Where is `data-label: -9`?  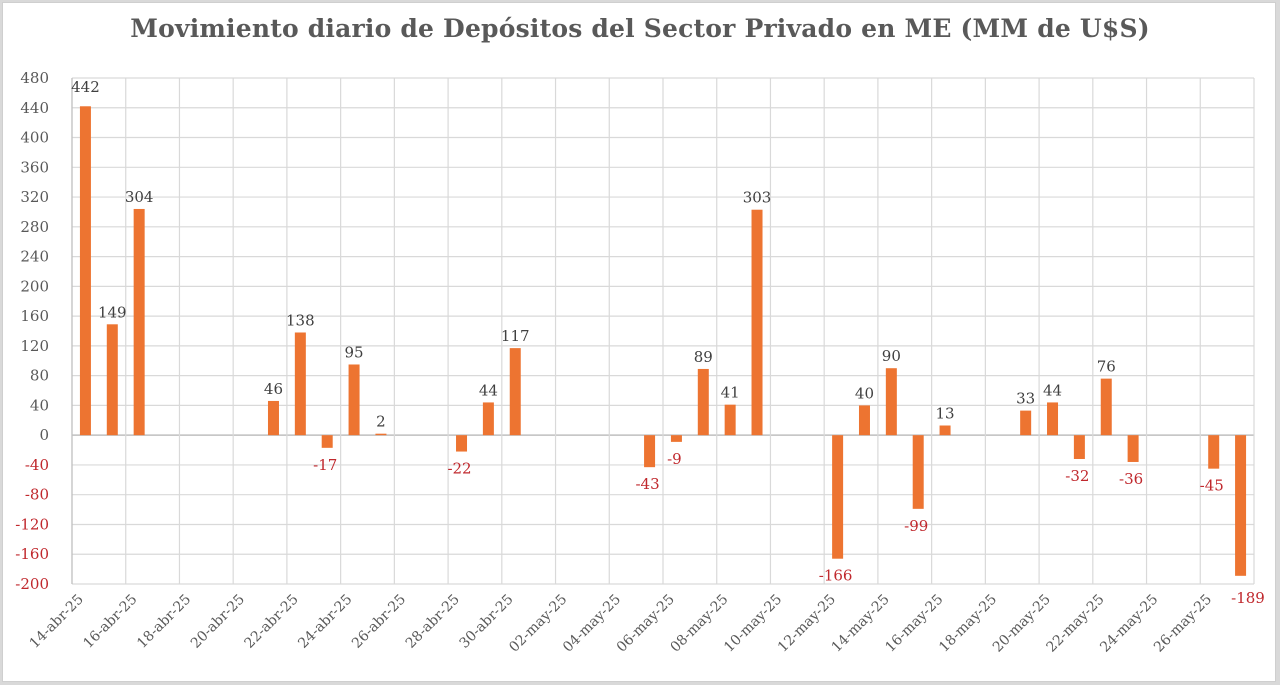
data-label: -9 is located at coordinates (674, 459).